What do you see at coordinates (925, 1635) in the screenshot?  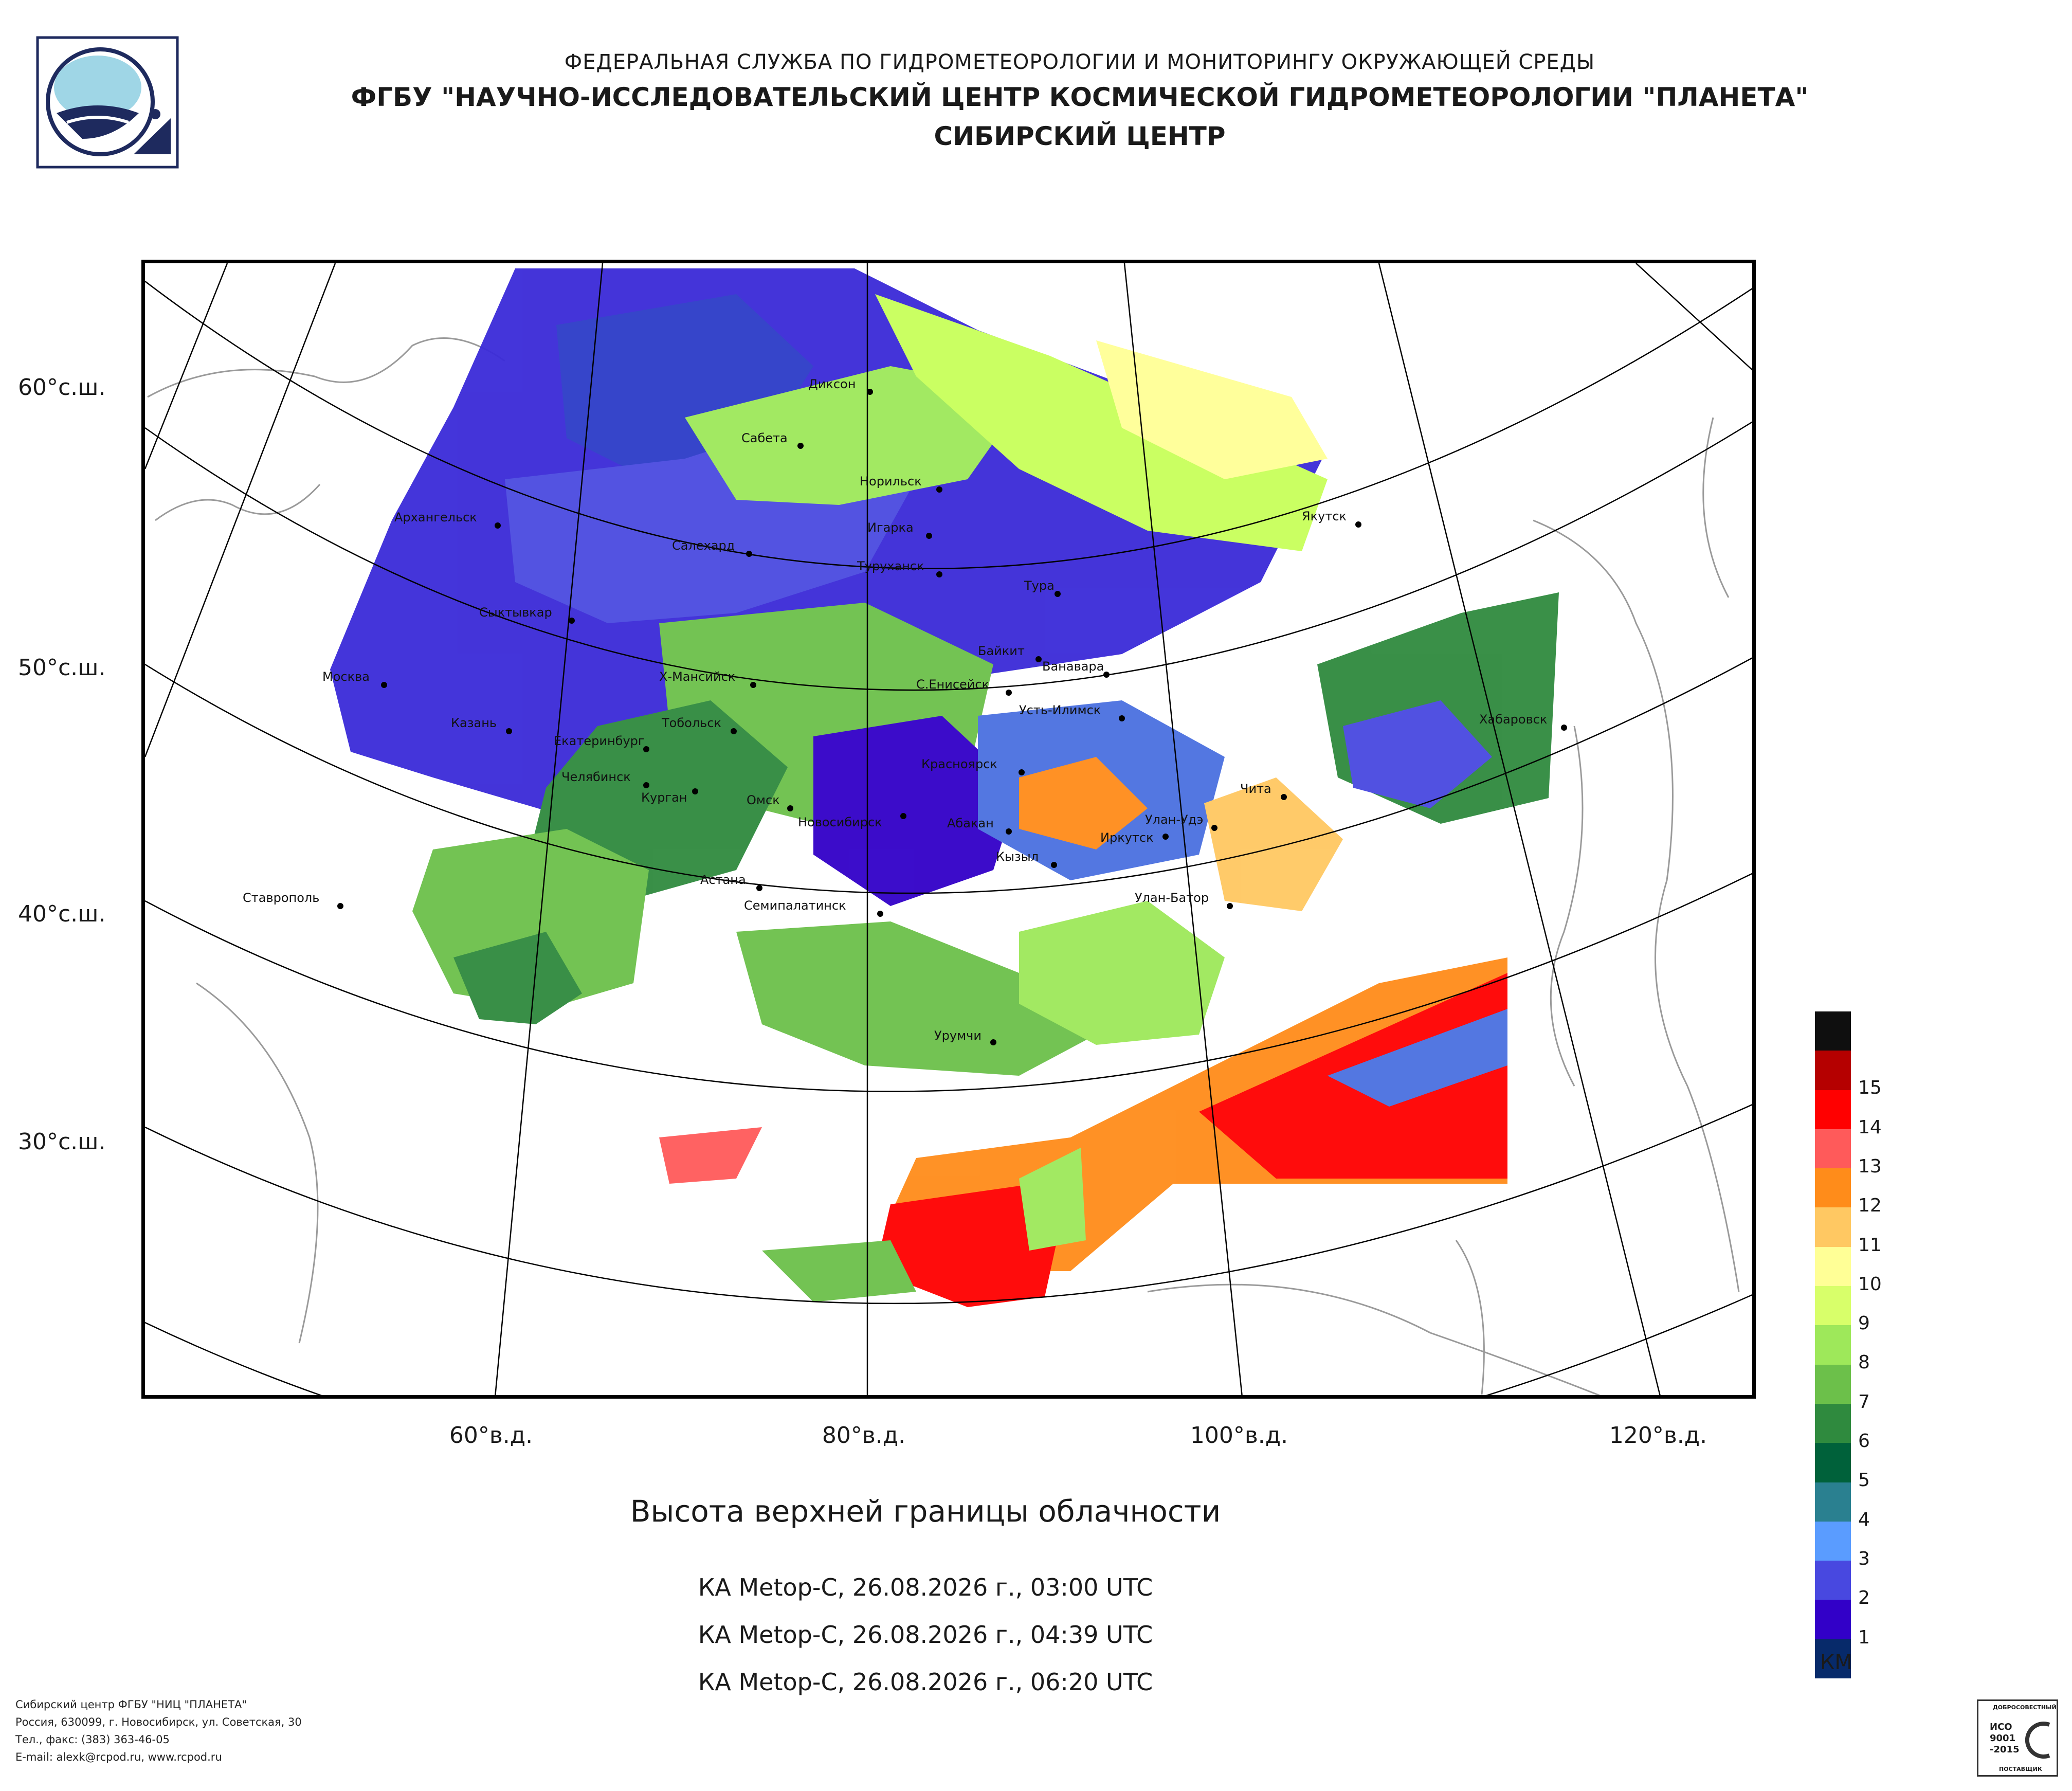 I see `satellite-pass-2: КА Metop-C, 26.08.2026 г., 04:39 UTC` at bounding box center [925, 1635].